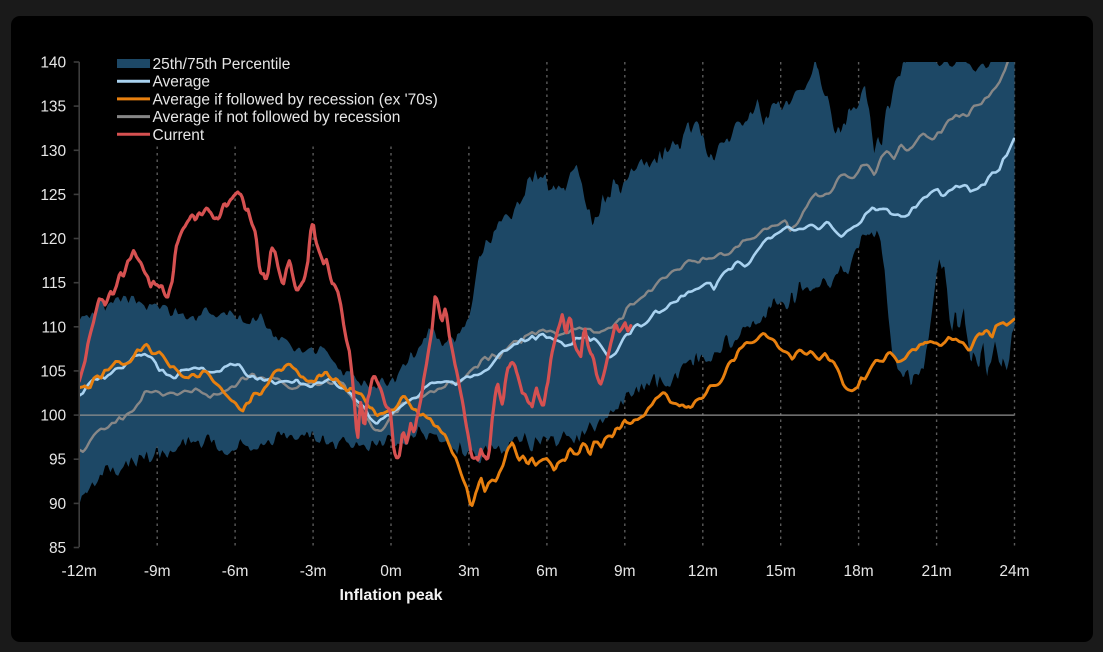 The height and width of the screenshot is (652, 1103). I want to click on svg-text: 18m, so click(859, 571).